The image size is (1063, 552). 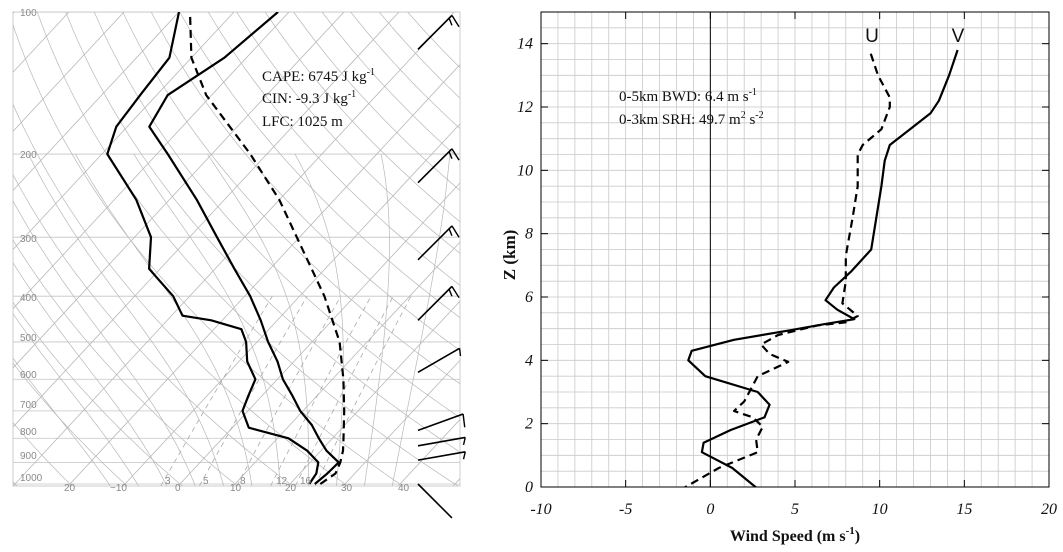 What do you see at coordinates (236, 488) in the screenshot?
I see `temperature-tick-label: 10` at bounding box center [236, 488].